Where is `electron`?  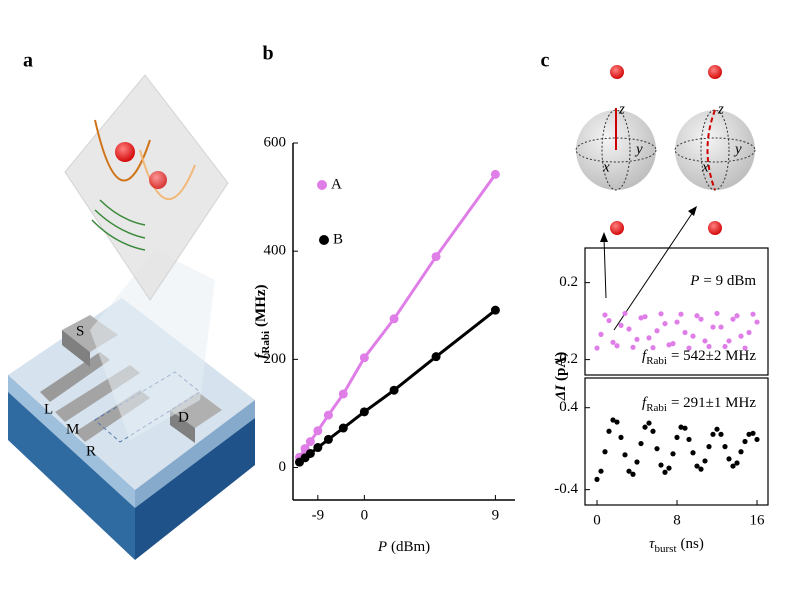 electron is located at coordinates (125, 152).